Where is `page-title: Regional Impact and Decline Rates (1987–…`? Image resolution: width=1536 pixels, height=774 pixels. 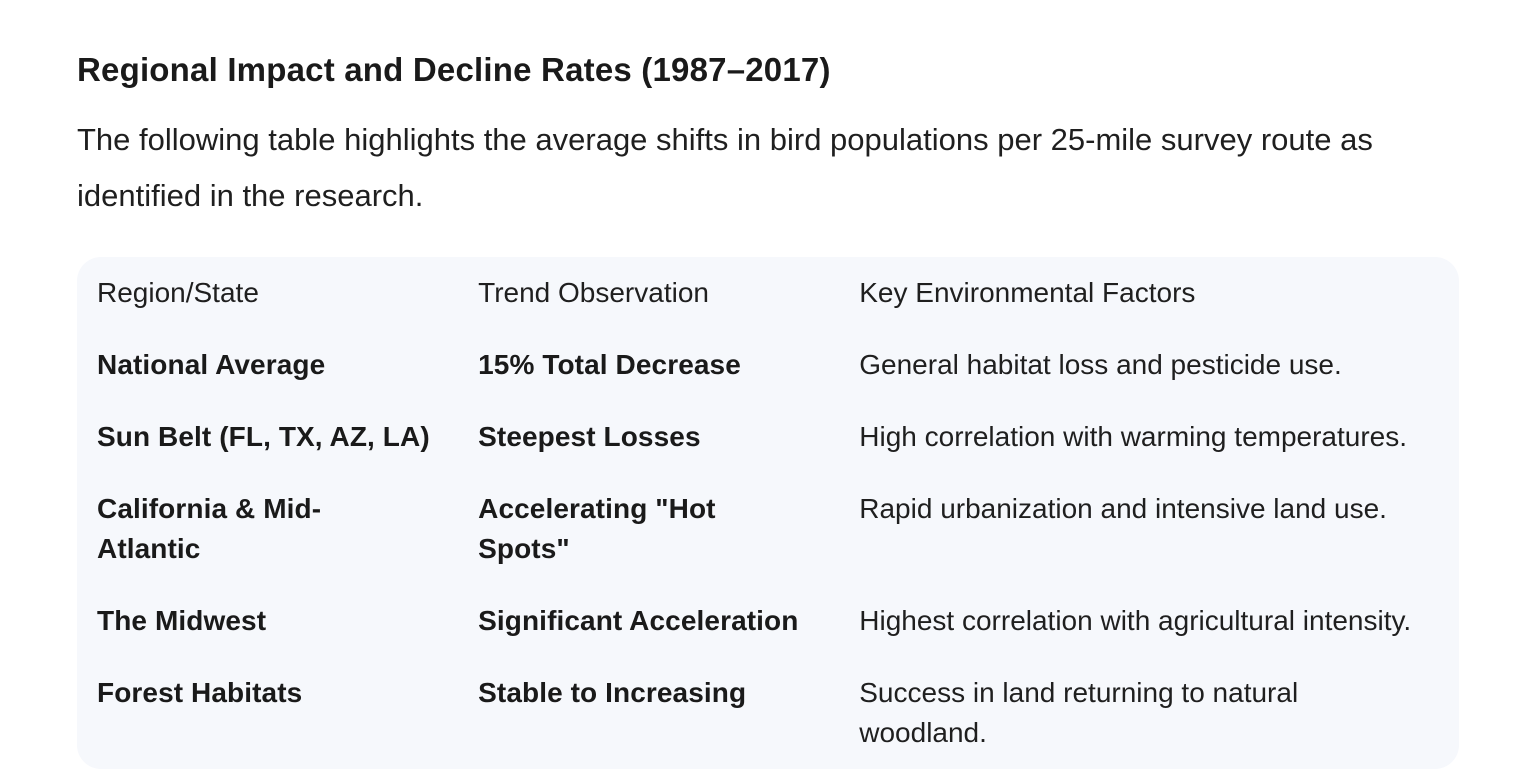 page-title: Regional Impact and Decline Rates (1987–… is located at coordinates (454, 69).